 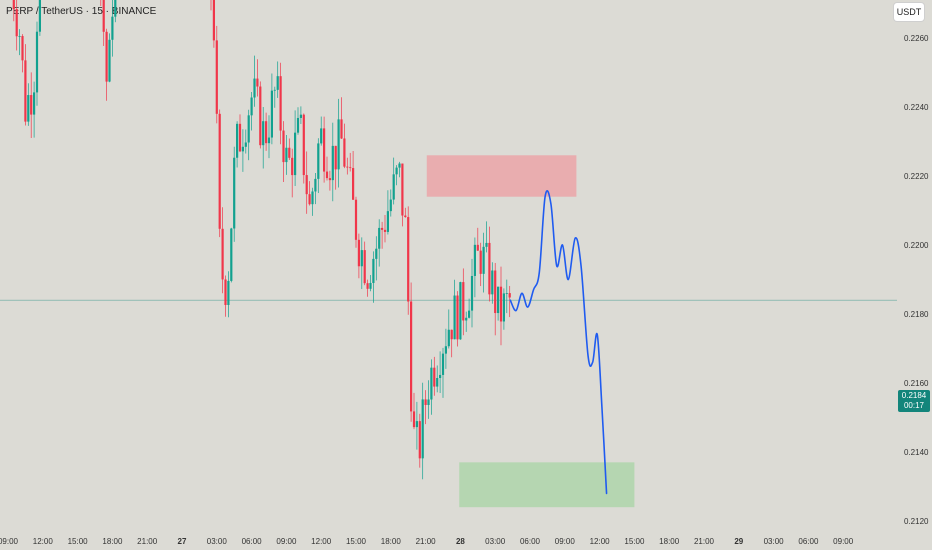 What do you see at coordinates (916, 314) in the screenshot?
I see `y-tick-label: 0.2180` at bounding box center [916, 314].